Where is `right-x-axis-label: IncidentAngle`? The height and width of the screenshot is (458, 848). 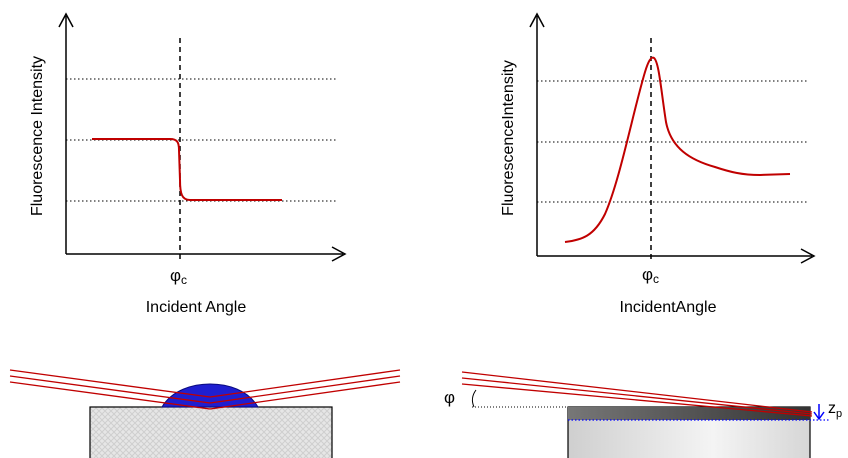
right-x-axis-label: IncidentAngle is located at coordinates (668, 307).